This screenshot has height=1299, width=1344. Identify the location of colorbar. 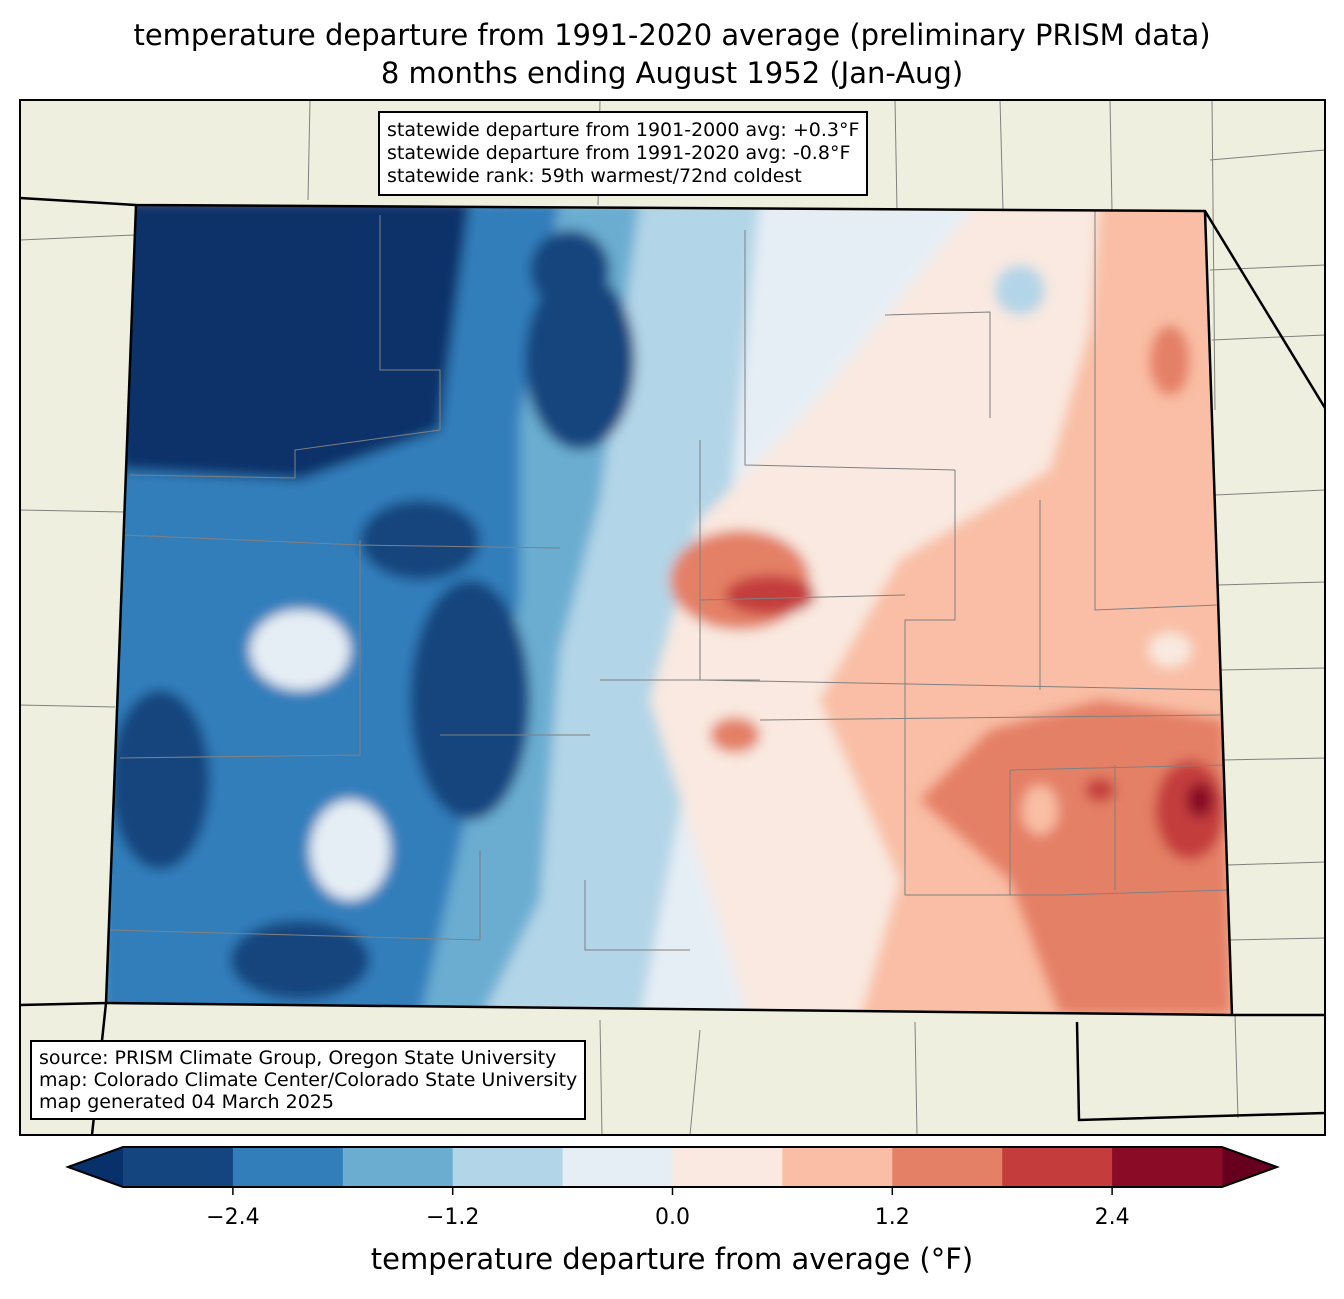
(672, 1170).